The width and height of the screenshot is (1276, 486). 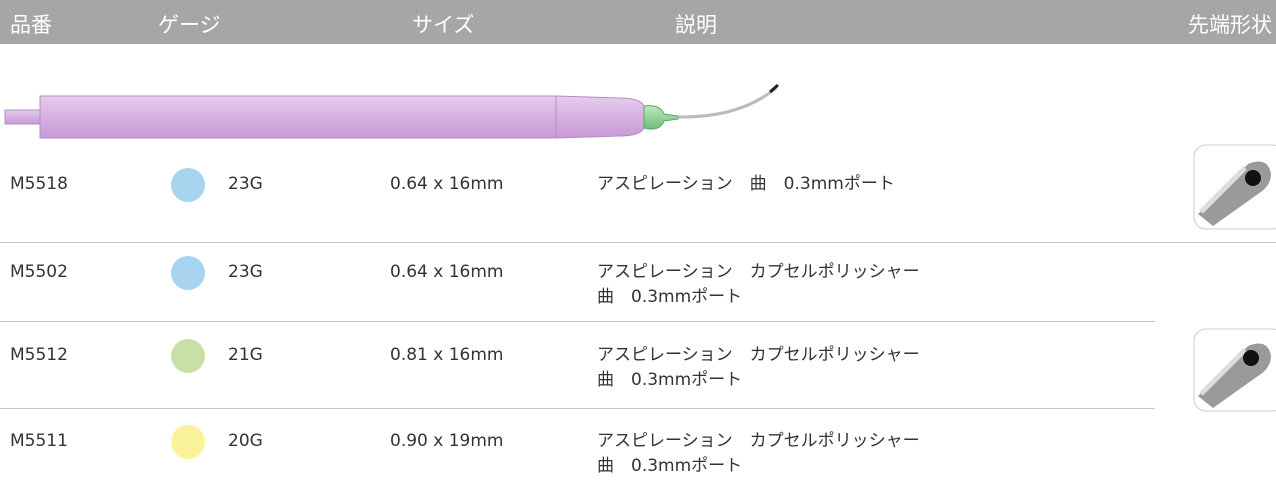 I want to click on product-code: M5511, so click(x=39, y=441).